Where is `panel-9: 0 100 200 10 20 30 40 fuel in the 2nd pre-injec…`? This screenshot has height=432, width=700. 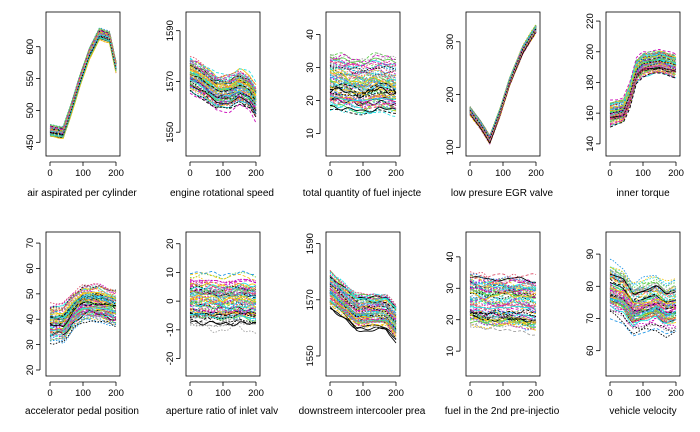 panel-9: 0 100 200 10 20 30 40 fuel in the 2nd pre-injec… is located at coordinates (502, 324).